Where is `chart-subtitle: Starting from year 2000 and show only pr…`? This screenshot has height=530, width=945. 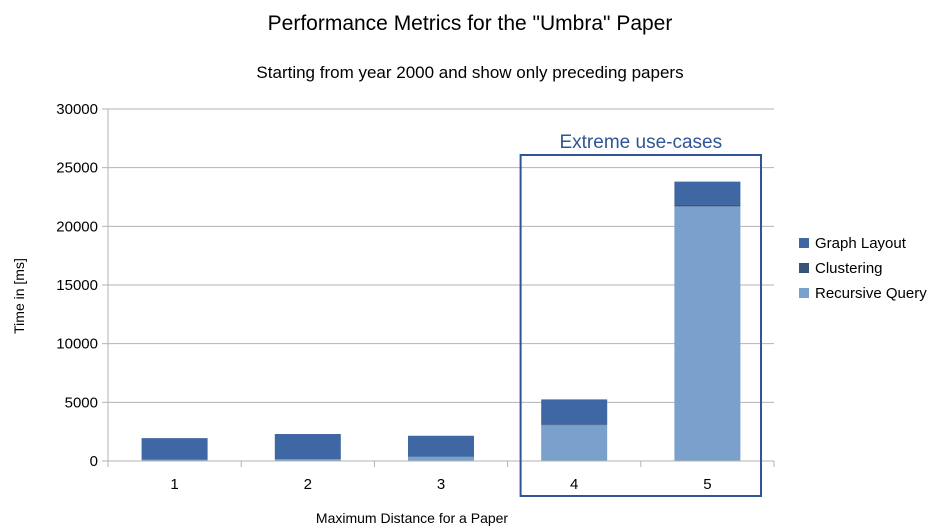
chart-subtitle: Starting from year 2000 and show only pr… is located at coordinates (469, 72).